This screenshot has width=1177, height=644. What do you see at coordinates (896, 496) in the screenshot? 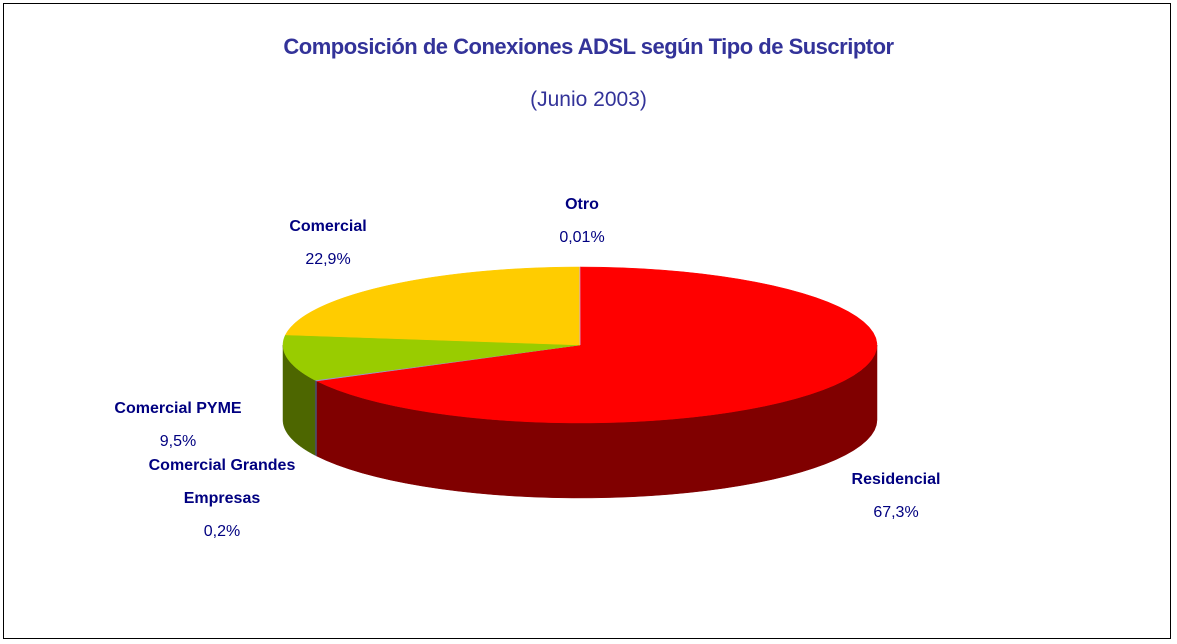
I see `slice-label: Residencial 67,3%` at bounding box center [896, 496].